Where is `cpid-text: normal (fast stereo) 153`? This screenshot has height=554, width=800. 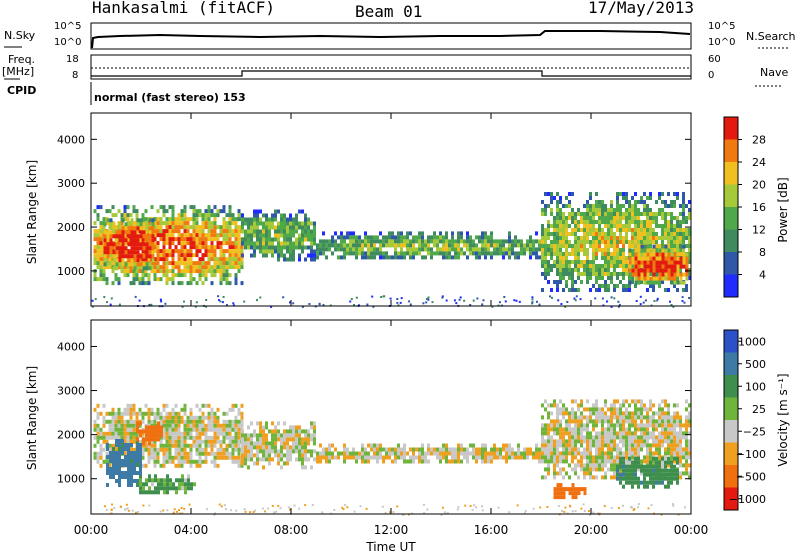 cpid-text: normal (fast stereo) 153 is located at coordinates (170, 97).